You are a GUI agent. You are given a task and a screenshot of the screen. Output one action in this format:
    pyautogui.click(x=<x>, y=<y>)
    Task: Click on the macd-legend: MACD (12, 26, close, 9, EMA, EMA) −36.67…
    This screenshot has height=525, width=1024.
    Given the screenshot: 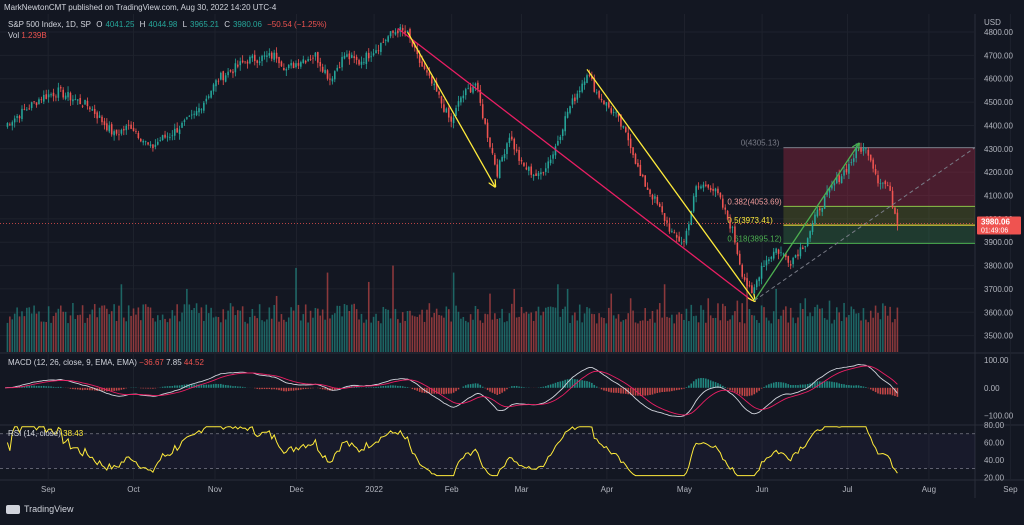 What is the action you would take?
    pyautogui.click(x=106, y=362)
    